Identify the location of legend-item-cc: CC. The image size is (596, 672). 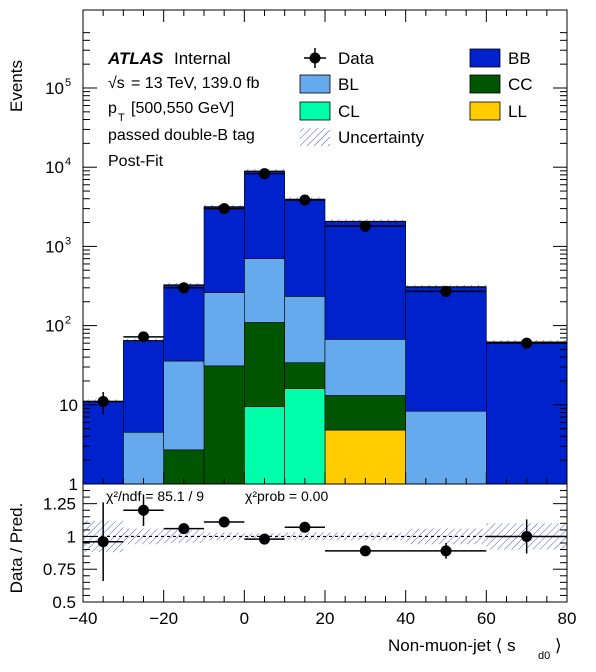
(501, 84).